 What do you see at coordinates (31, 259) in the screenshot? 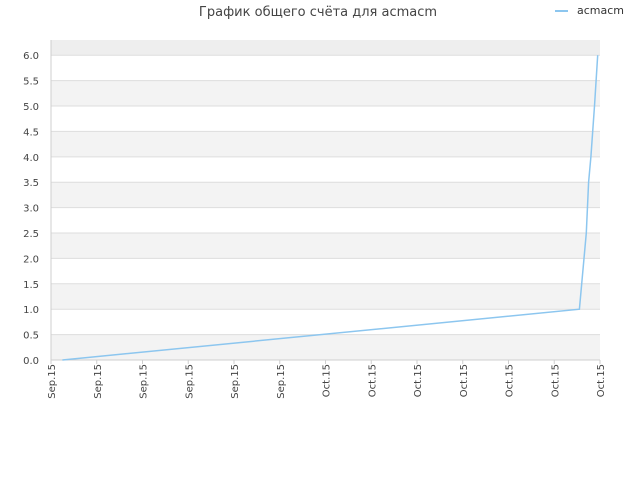
I see `y-tick-label: 2.0` at bounding box center [31, 259].